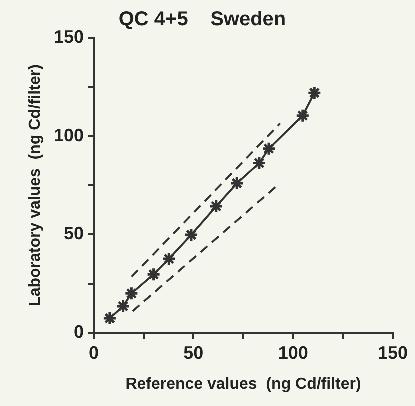 This screenshot has height=406, width=415. What do you see at coordinates (293, 352) in the screenshot?
I see `x-tick-label: 100` at bounding box center [293, 352].